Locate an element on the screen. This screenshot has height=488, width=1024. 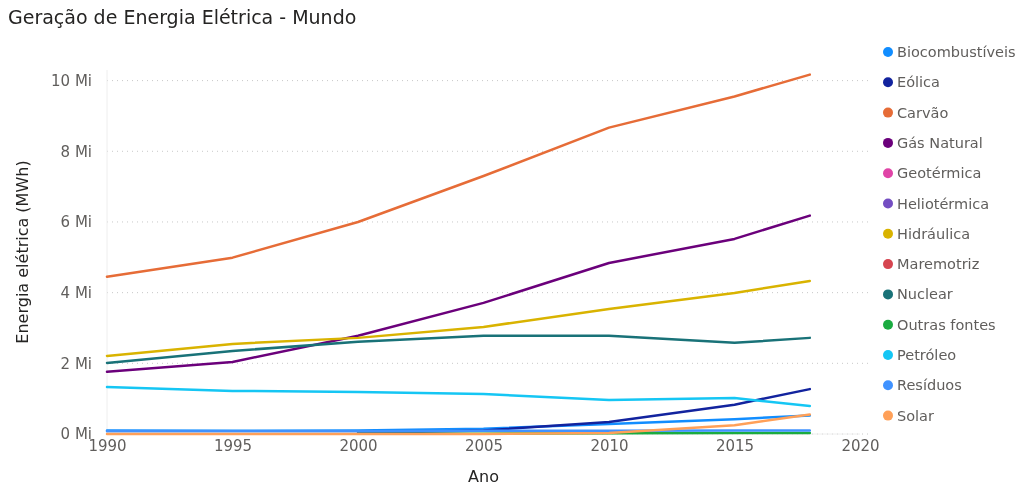
legend-label: Resíduos is located at coordinates (929, 385).